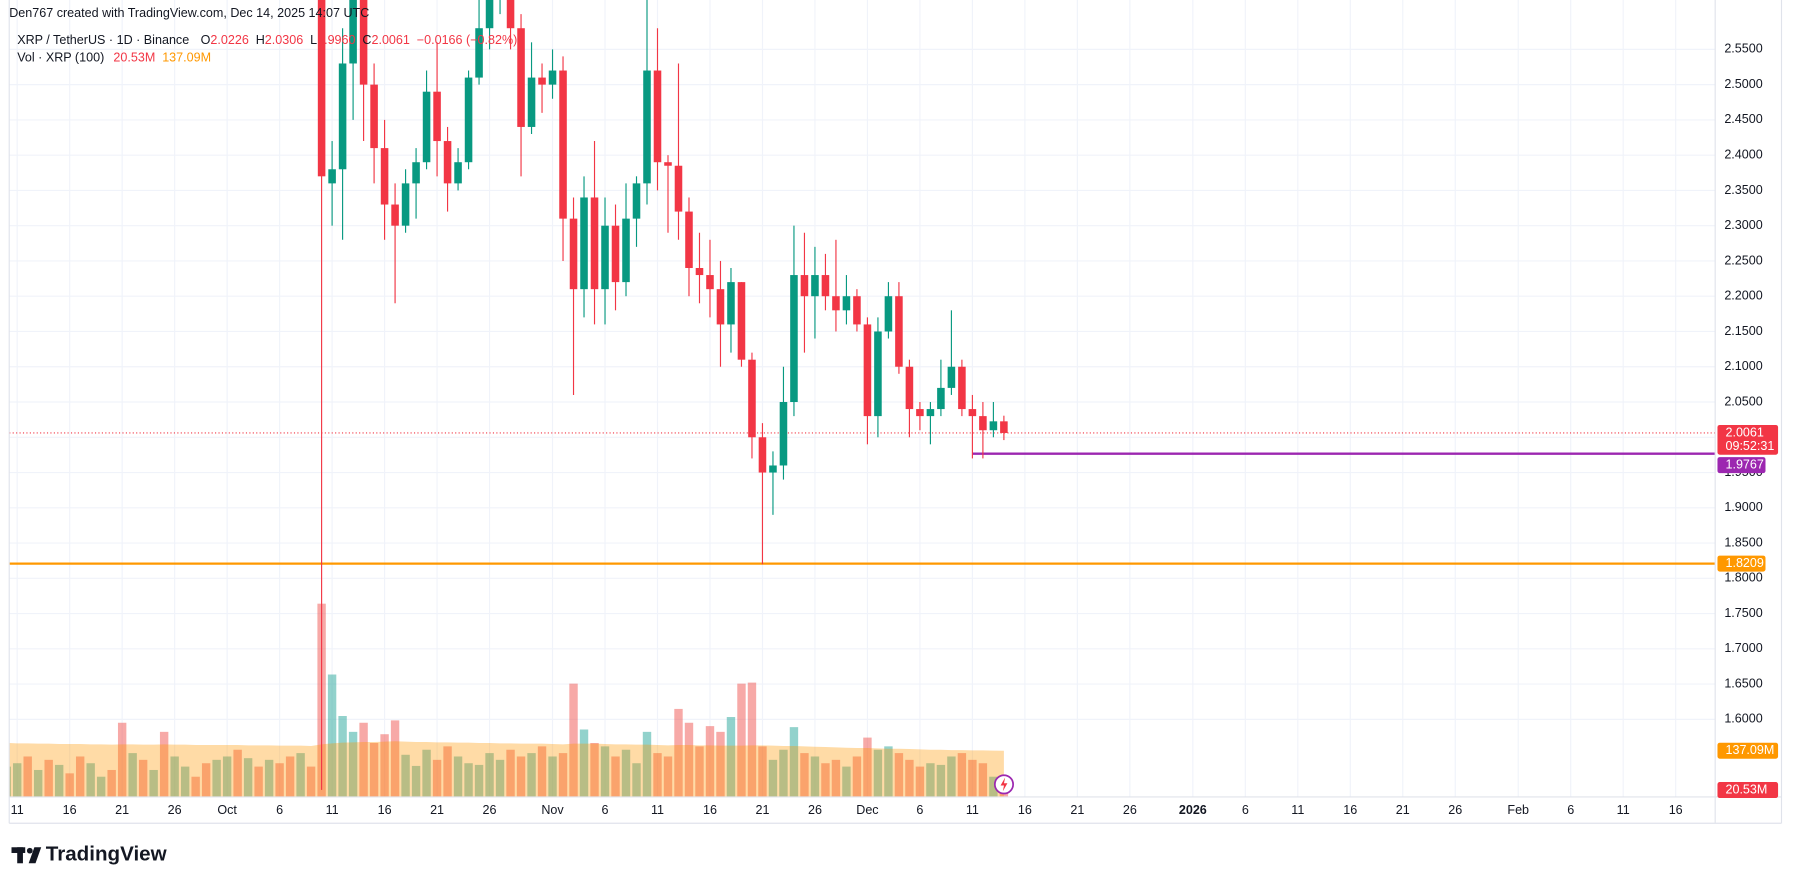 The height and width of the screenshot is (885, 1793). I want to click on ohlc-key: H, so click(260, 40).